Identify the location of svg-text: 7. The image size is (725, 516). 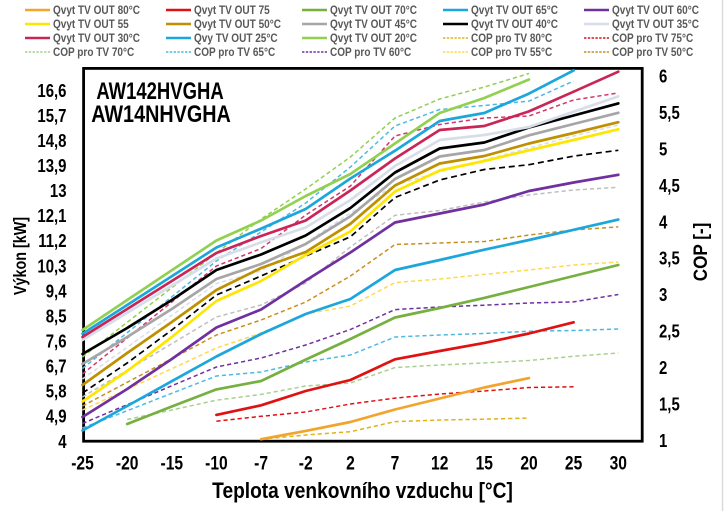
(395, 463).